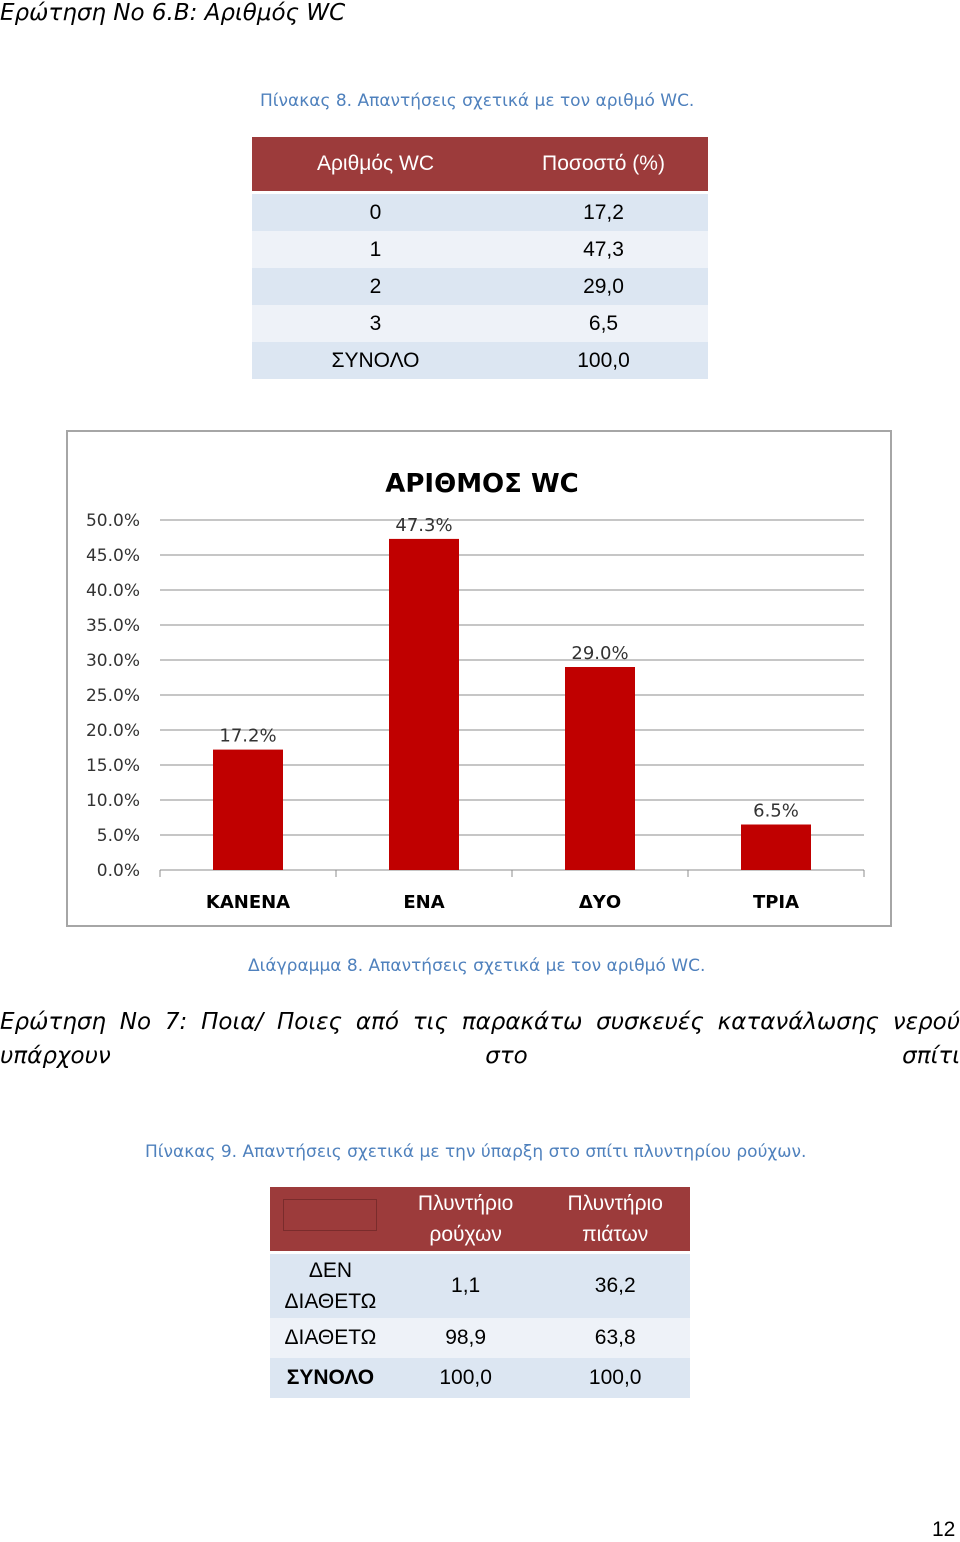 This screenshot has width=960, height=1542. I want to click on table-row: 1 47,3, so click(480, 249).